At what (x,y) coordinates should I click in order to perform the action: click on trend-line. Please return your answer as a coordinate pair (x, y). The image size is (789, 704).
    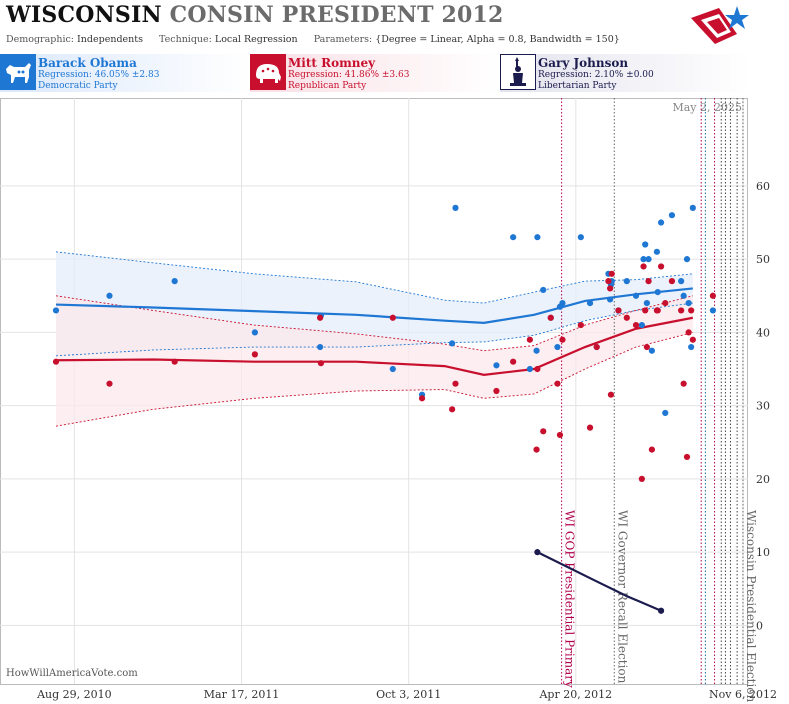
    Looking at the image, I should click on (599, 581).